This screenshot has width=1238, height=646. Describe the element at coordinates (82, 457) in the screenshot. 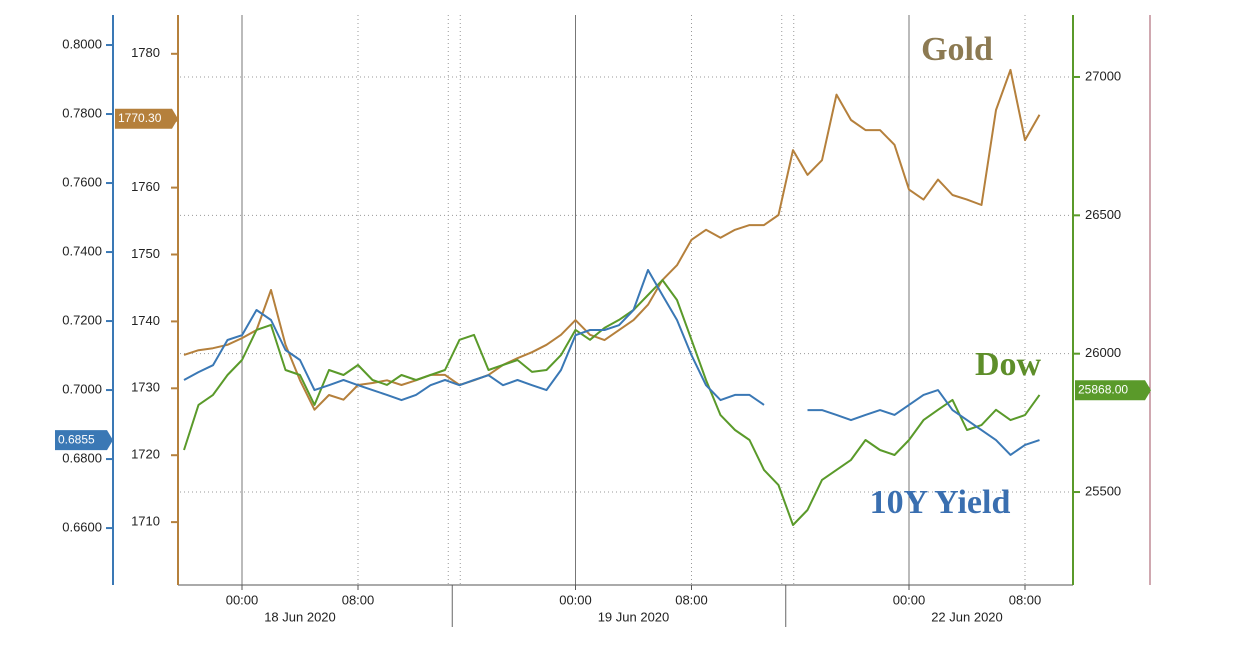

I see `y3-tick-label: 0.6800` at that location.